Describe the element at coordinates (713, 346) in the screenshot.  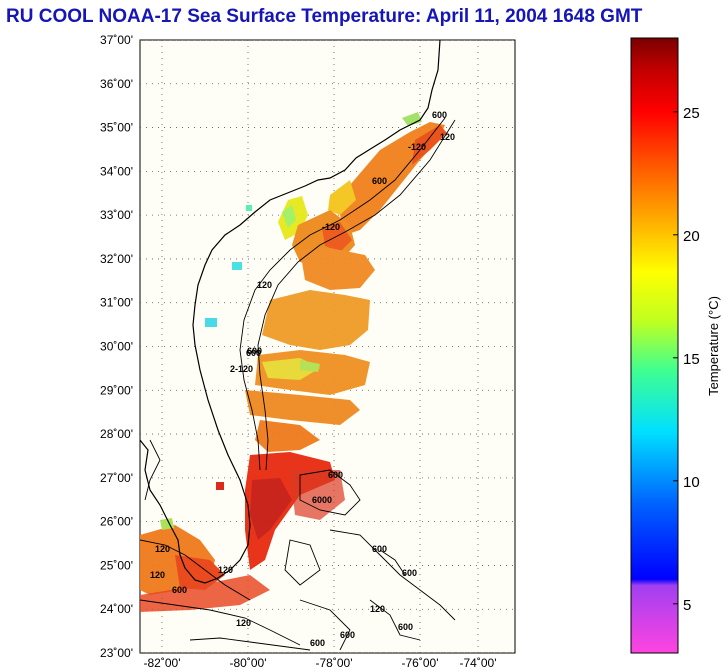
I see `colorbar-label: Temperature (°C)` at that location.